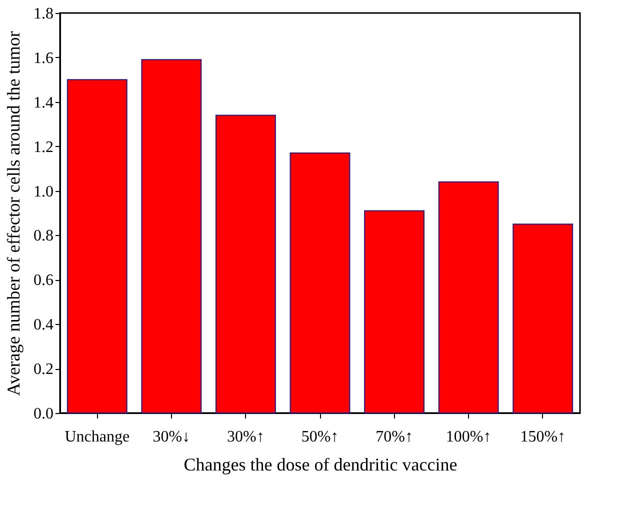  Describe the element at coordinates (97, 437) in the screenshot. I see `x-tick-label: Unchange` at that location.